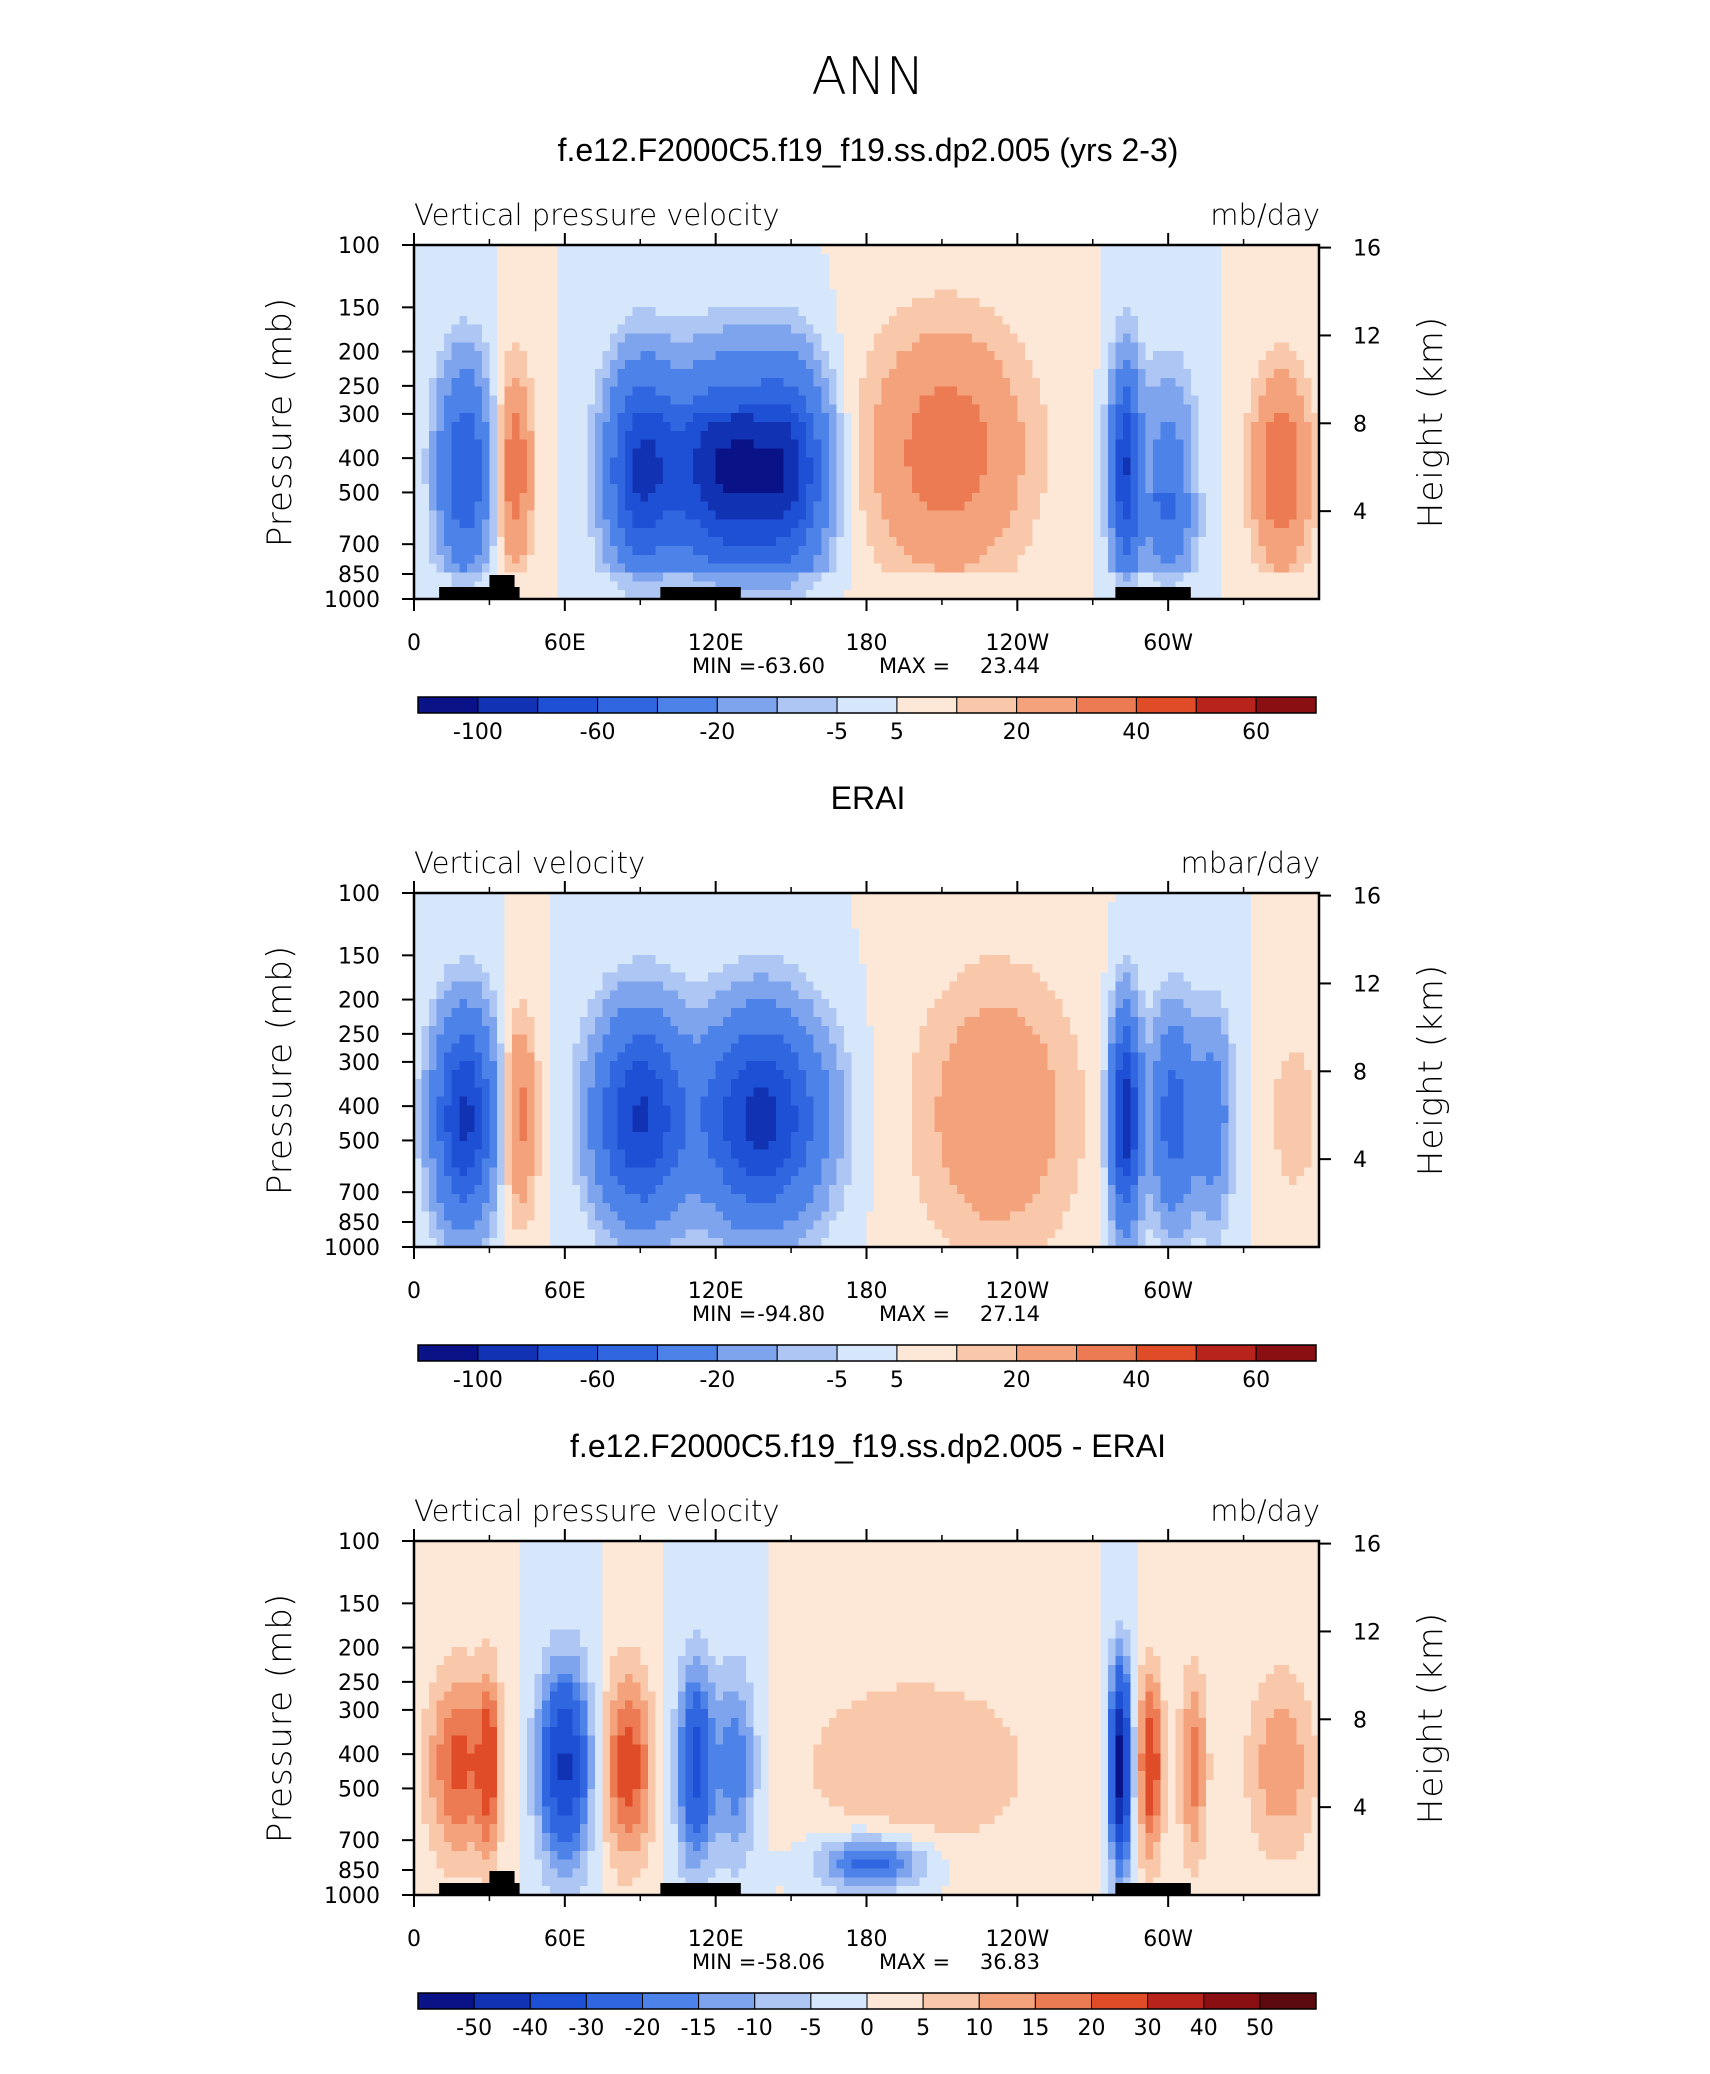 The width and height of the screenshot is (1710, 2074). I want to click on figure-title: ANN, so click(867, 77).